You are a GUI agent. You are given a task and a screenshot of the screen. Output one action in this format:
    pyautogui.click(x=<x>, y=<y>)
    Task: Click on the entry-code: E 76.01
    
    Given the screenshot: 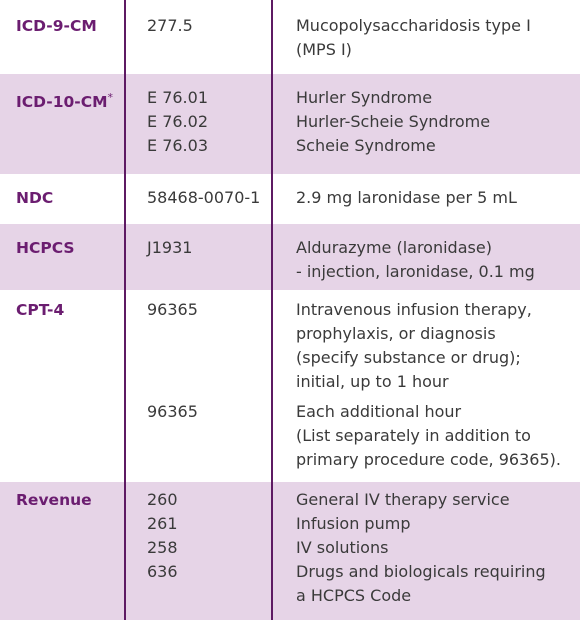 What is the action you would take?
    pyautogui.click(x=177, y=97)
    